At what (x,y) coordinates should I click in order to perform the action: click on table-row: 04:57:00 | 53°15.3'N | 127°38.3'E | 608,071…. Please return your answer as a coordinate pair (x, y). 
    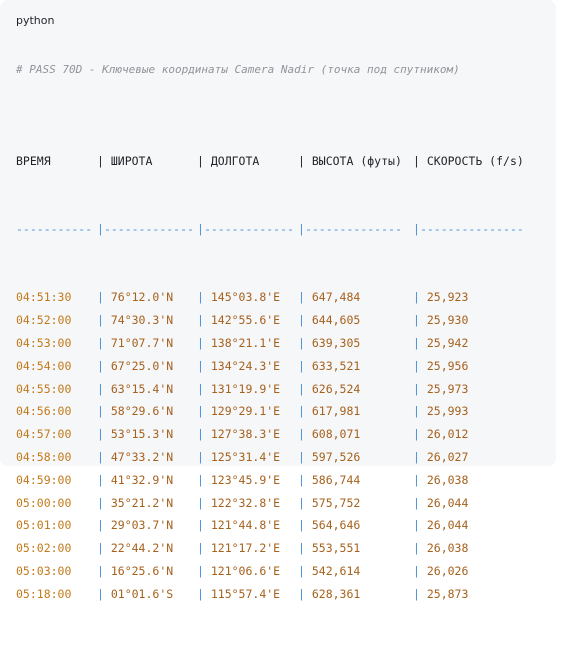
    Looking at the image, I should click on (242, 434).